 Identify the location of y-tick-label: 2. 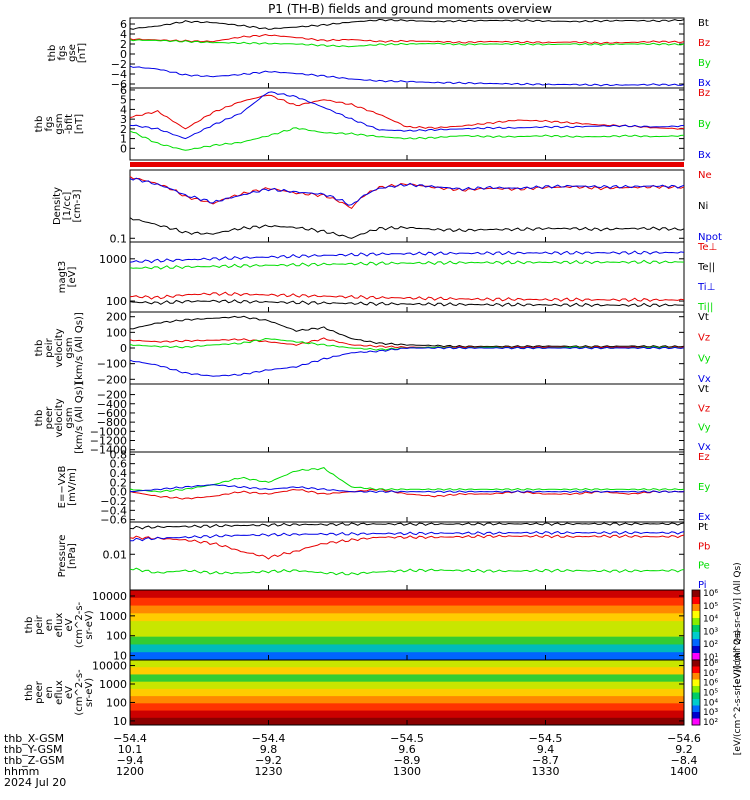
(123, 129).